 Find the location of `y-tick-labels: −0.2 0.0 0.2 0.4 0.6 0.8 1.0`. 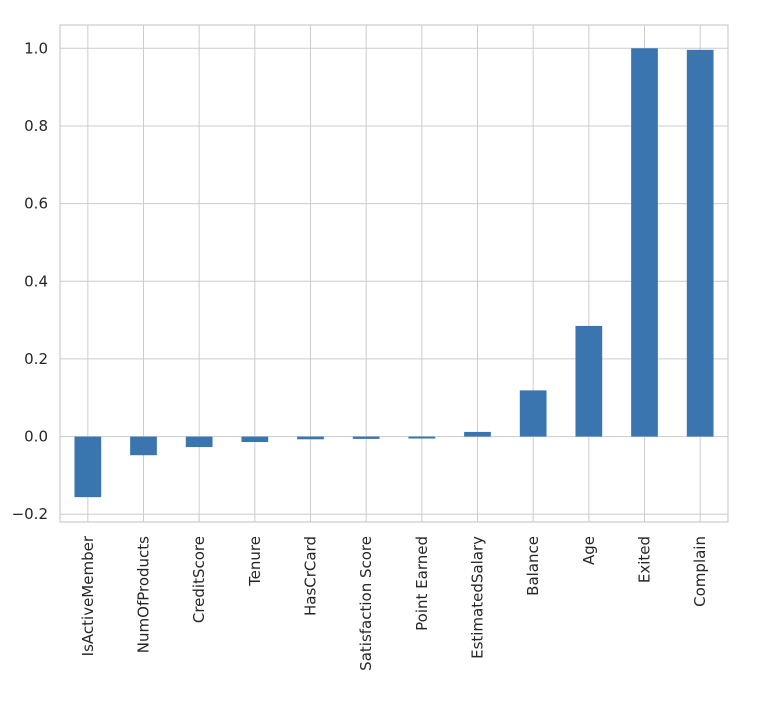

y-tick-labels: −0.2 0.0 0.2 0.4 0.6 0.8 1.0 is located at coordinates (30, 281).